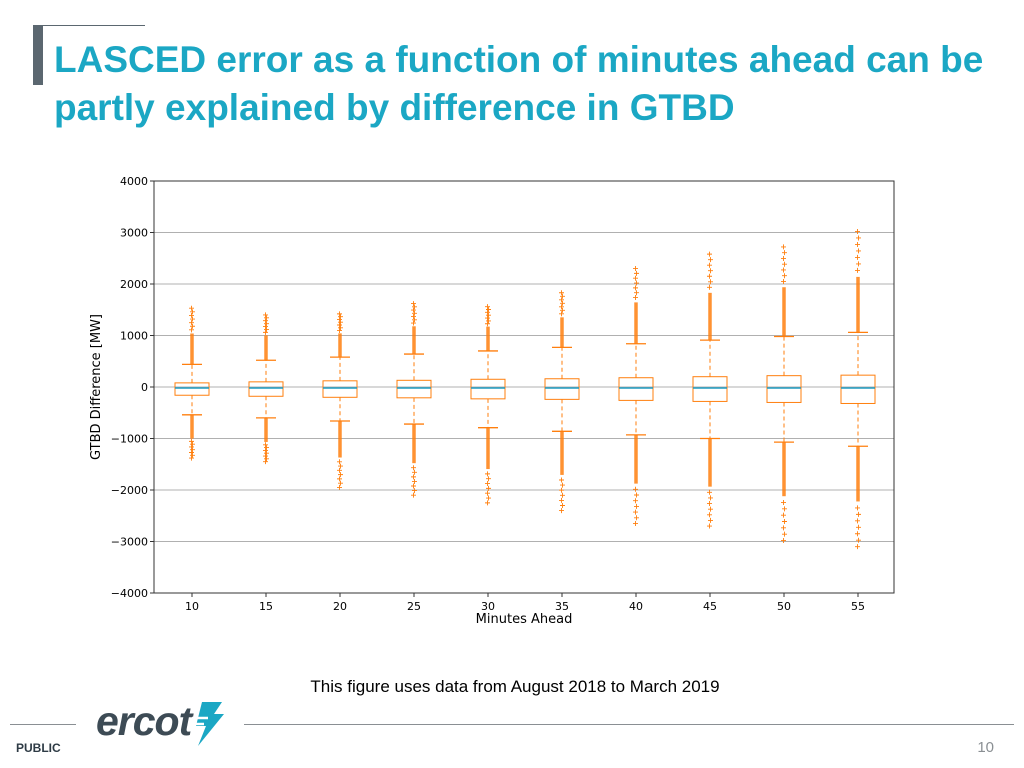  Describe the element at coordinates (129, 593) in the screenshot. I see `y-tick-label: −4000` at that location.